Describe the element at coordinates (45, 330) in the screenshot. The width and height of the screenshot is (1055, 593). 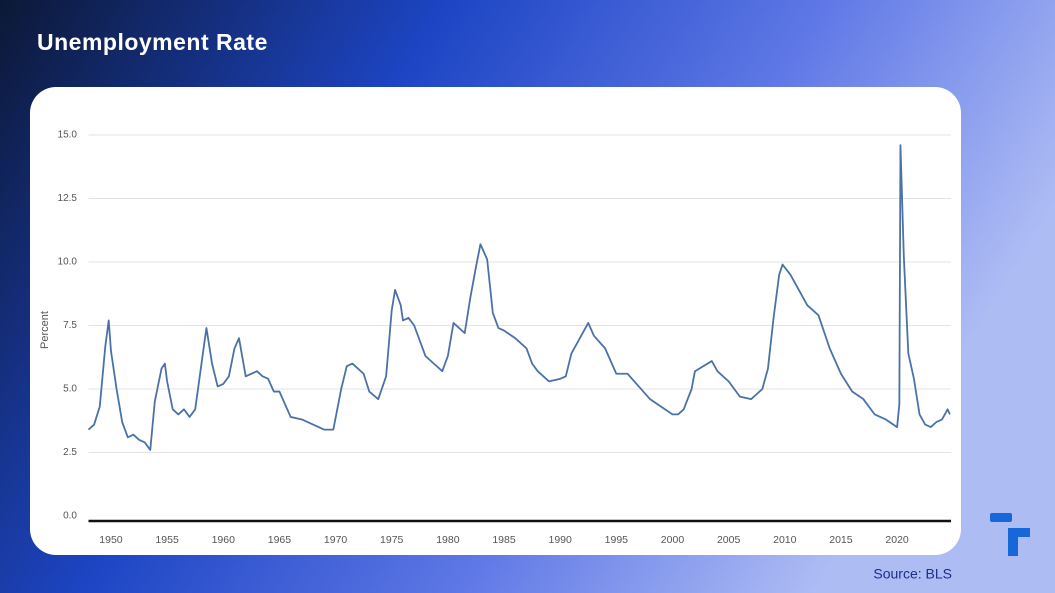
I see `y-axis-label: Percent` at that location.